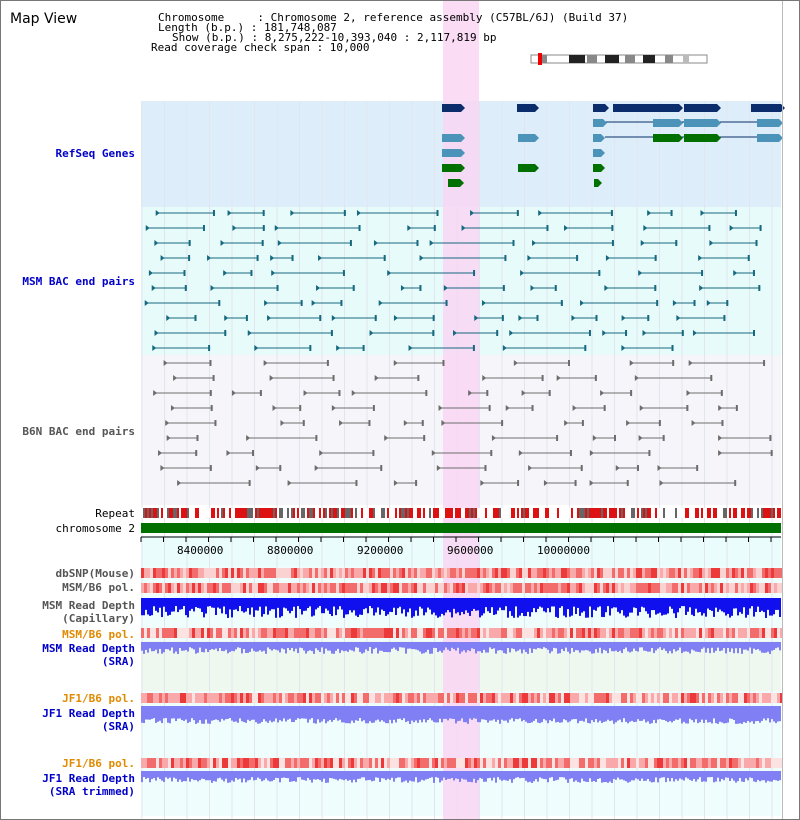 The image size is (800, 820). Describe the element at coordinates (88, 713) in the screenshot. I see `track-label-jf1-depth: JF1 Read Depth` at that location.